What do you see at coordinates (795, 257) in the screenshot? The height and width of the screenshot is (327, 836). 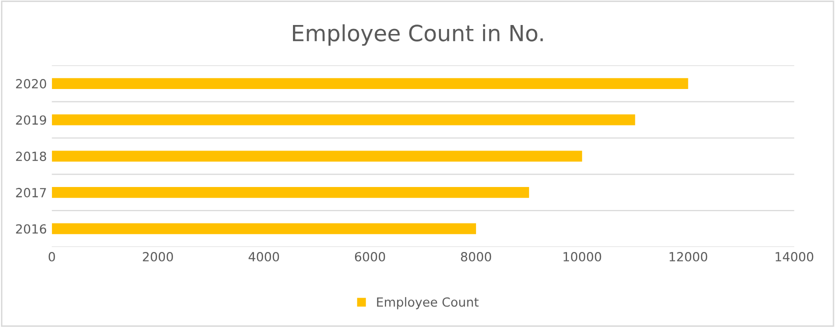 I see `x-tick-label: 14000` at bounding box center [795, 257].